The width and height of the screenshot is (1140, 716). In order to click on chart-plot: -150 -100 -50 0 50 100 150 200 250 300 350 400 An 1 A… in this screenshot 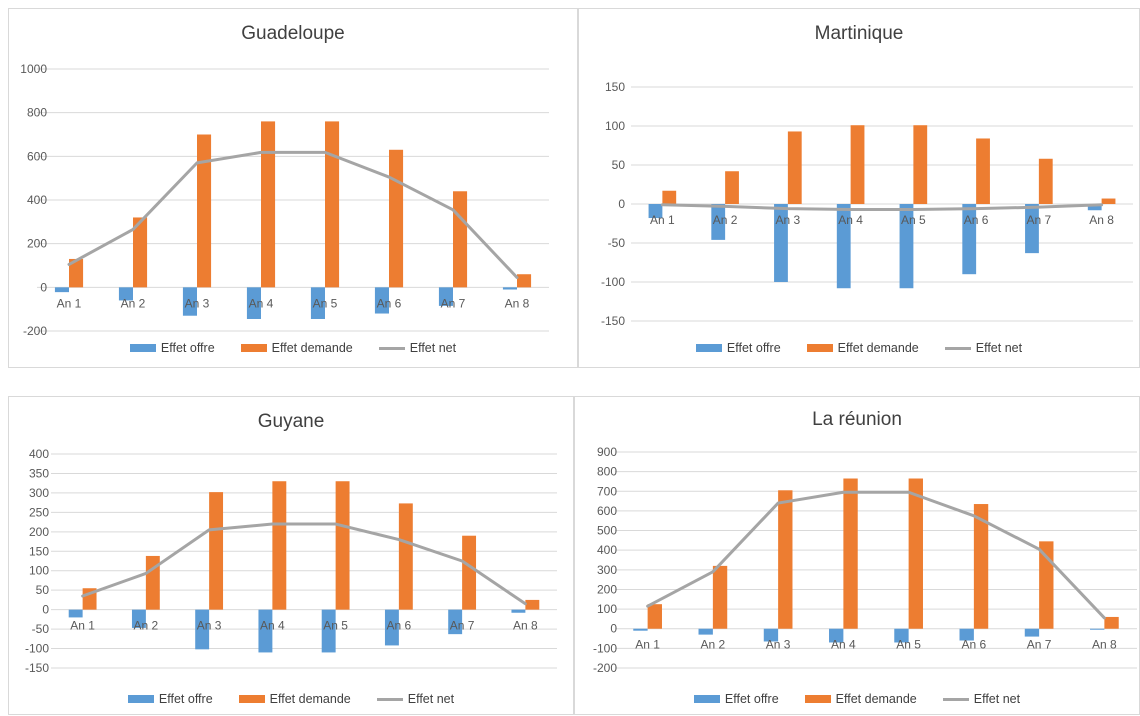, I will do `click(291, 561)`.